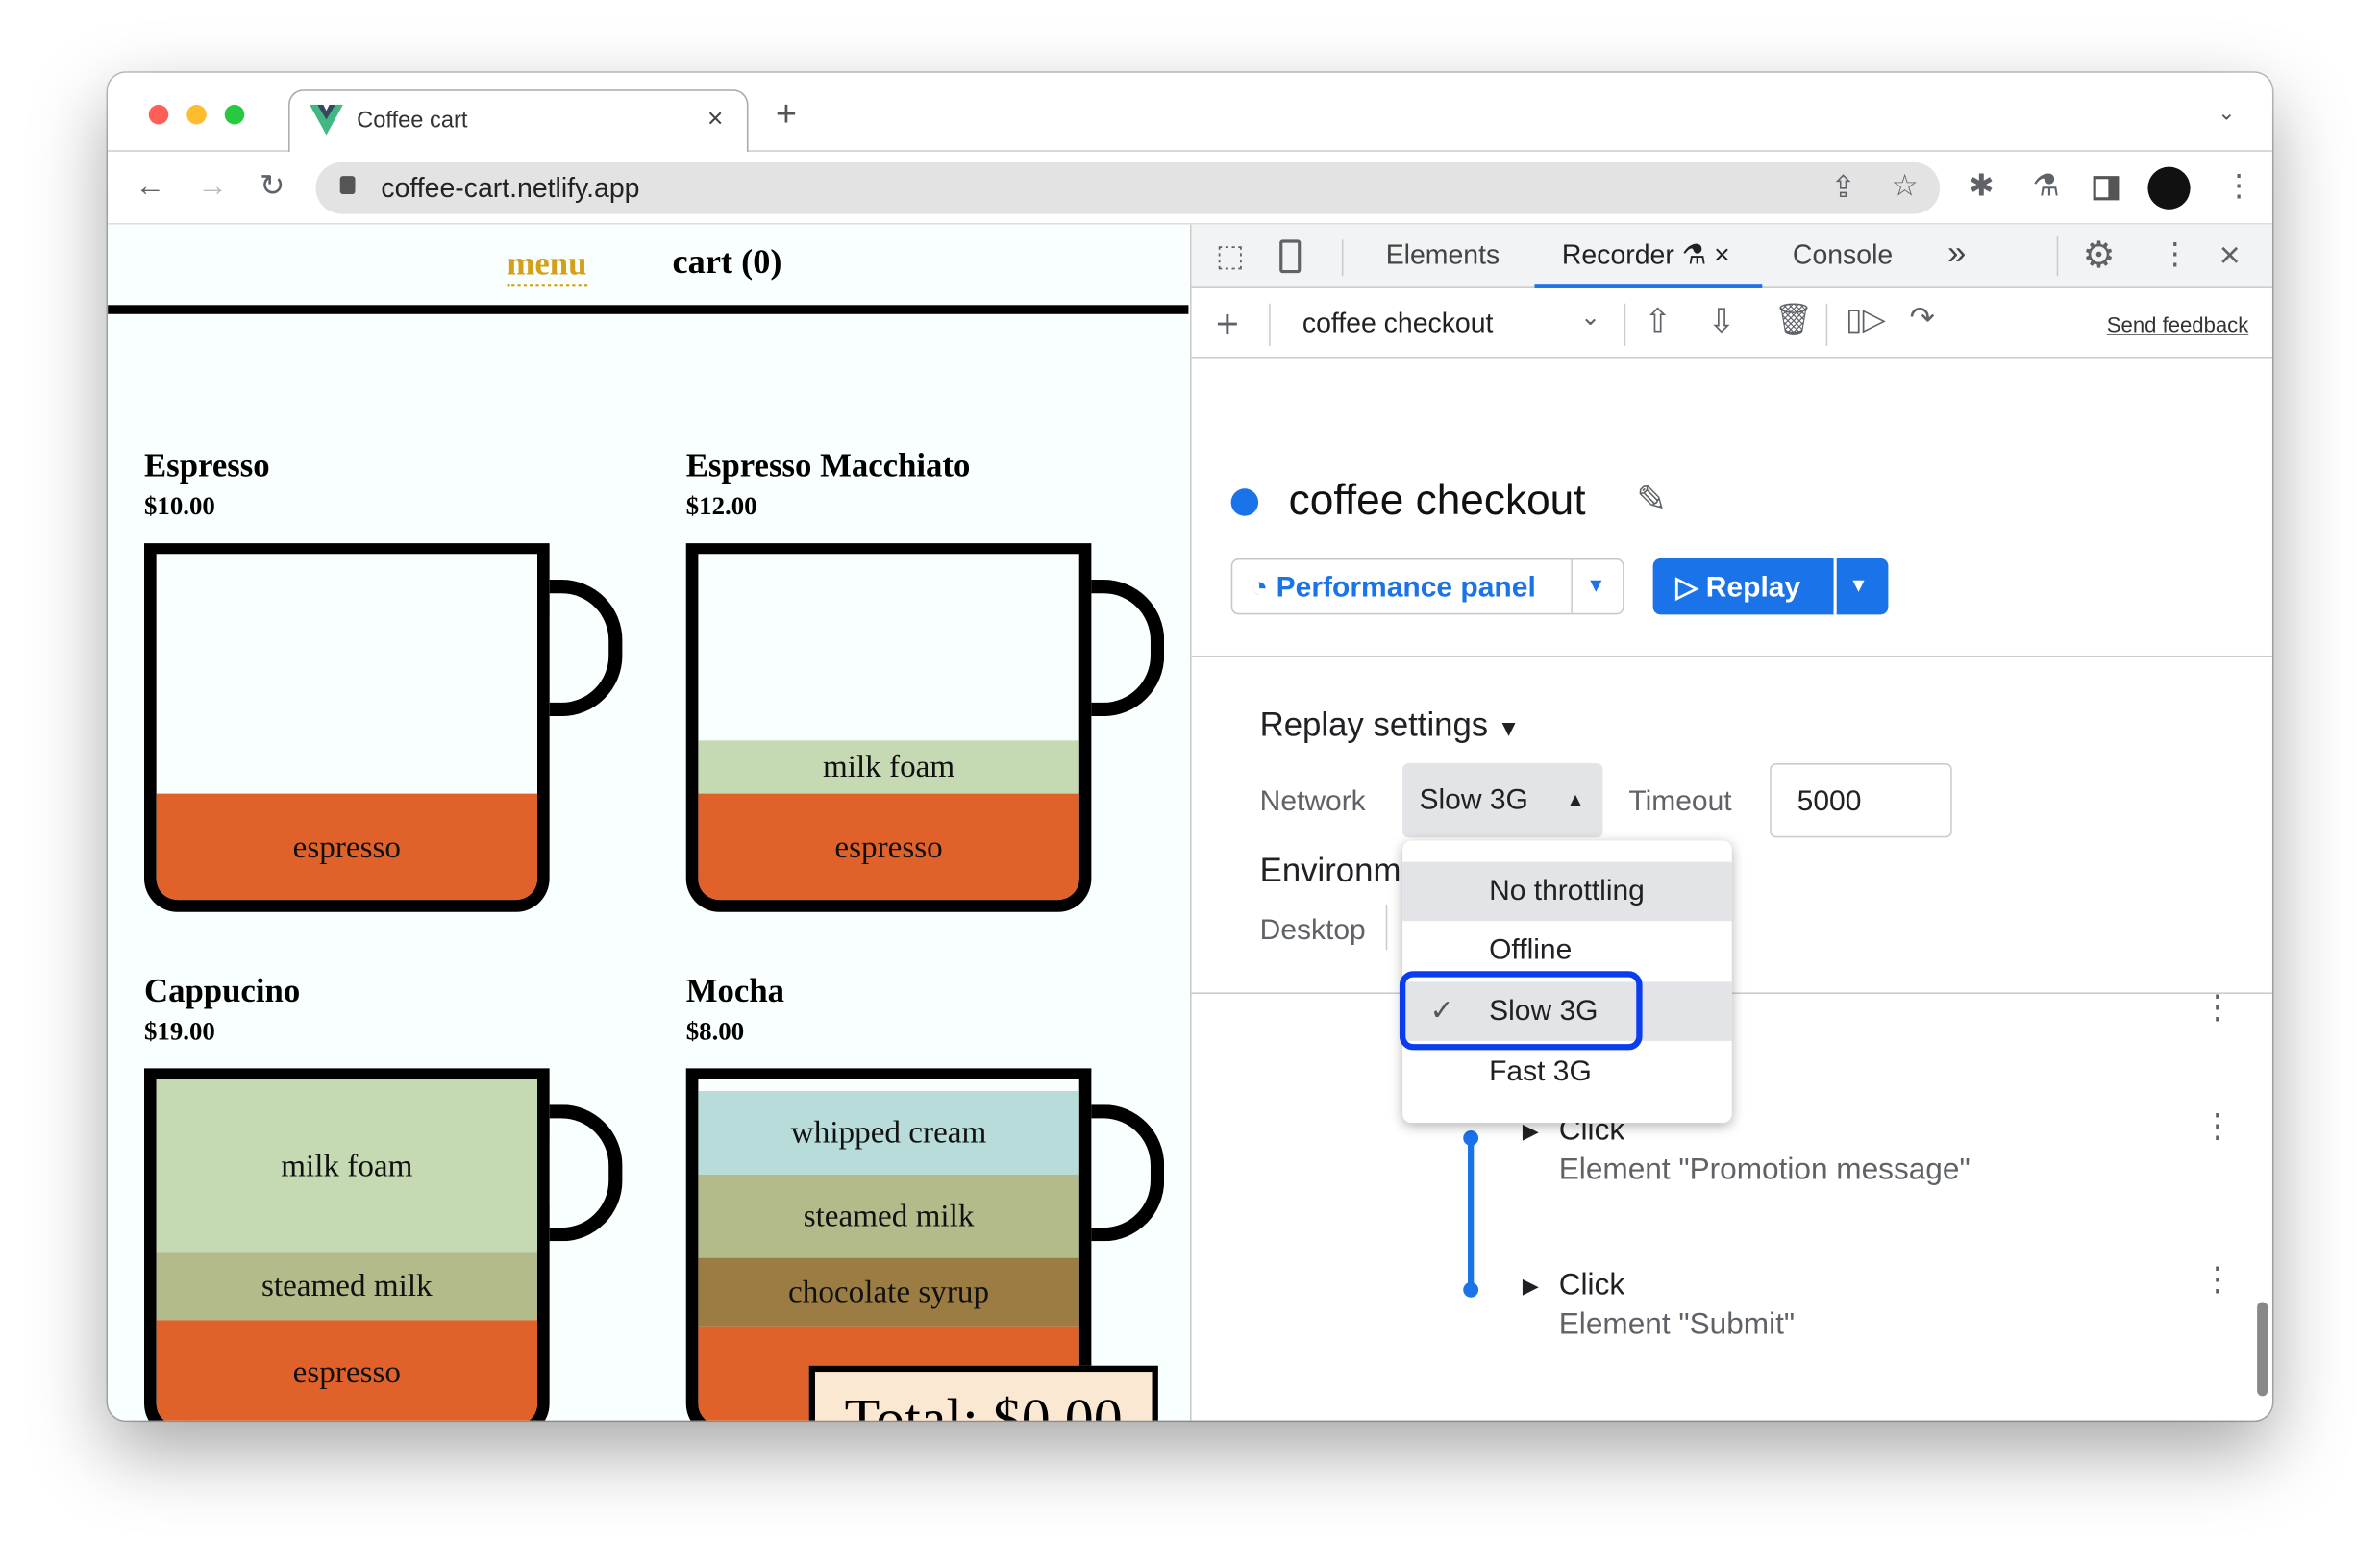 Image resolution: width=2380 pixels, height=1563 pixels. Describe the element at coordinates (197, 114) in the screenshot. I see `minimize-window-button` at that location.